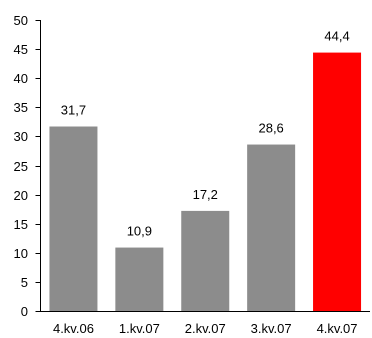 This screenshot has width=372, height=338. Describe the element at coordinates (139, 279) in the screenshot. I see `bar-1.kv.07` at that location.